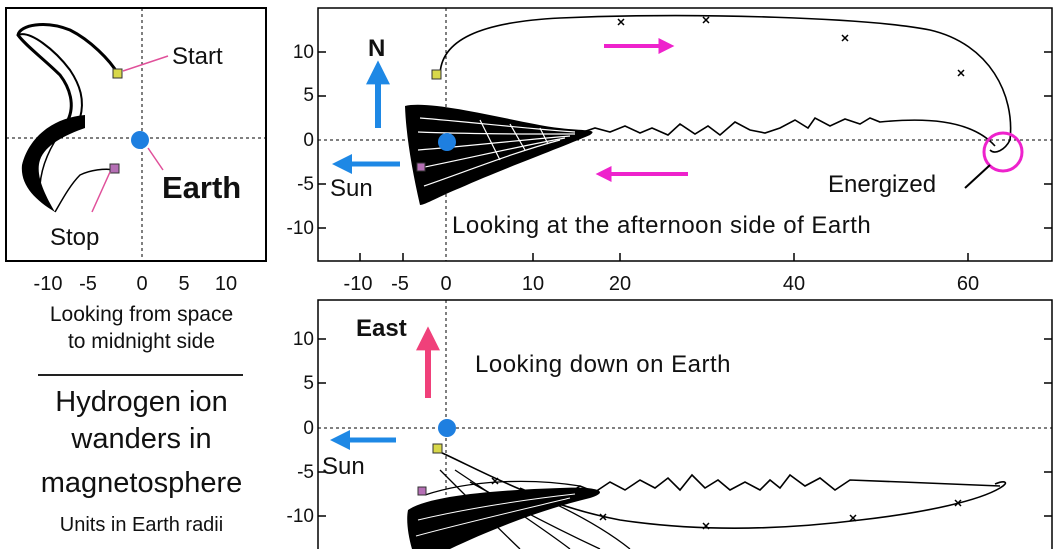  I want to click on energized-label: Energized, so click(882, 184).